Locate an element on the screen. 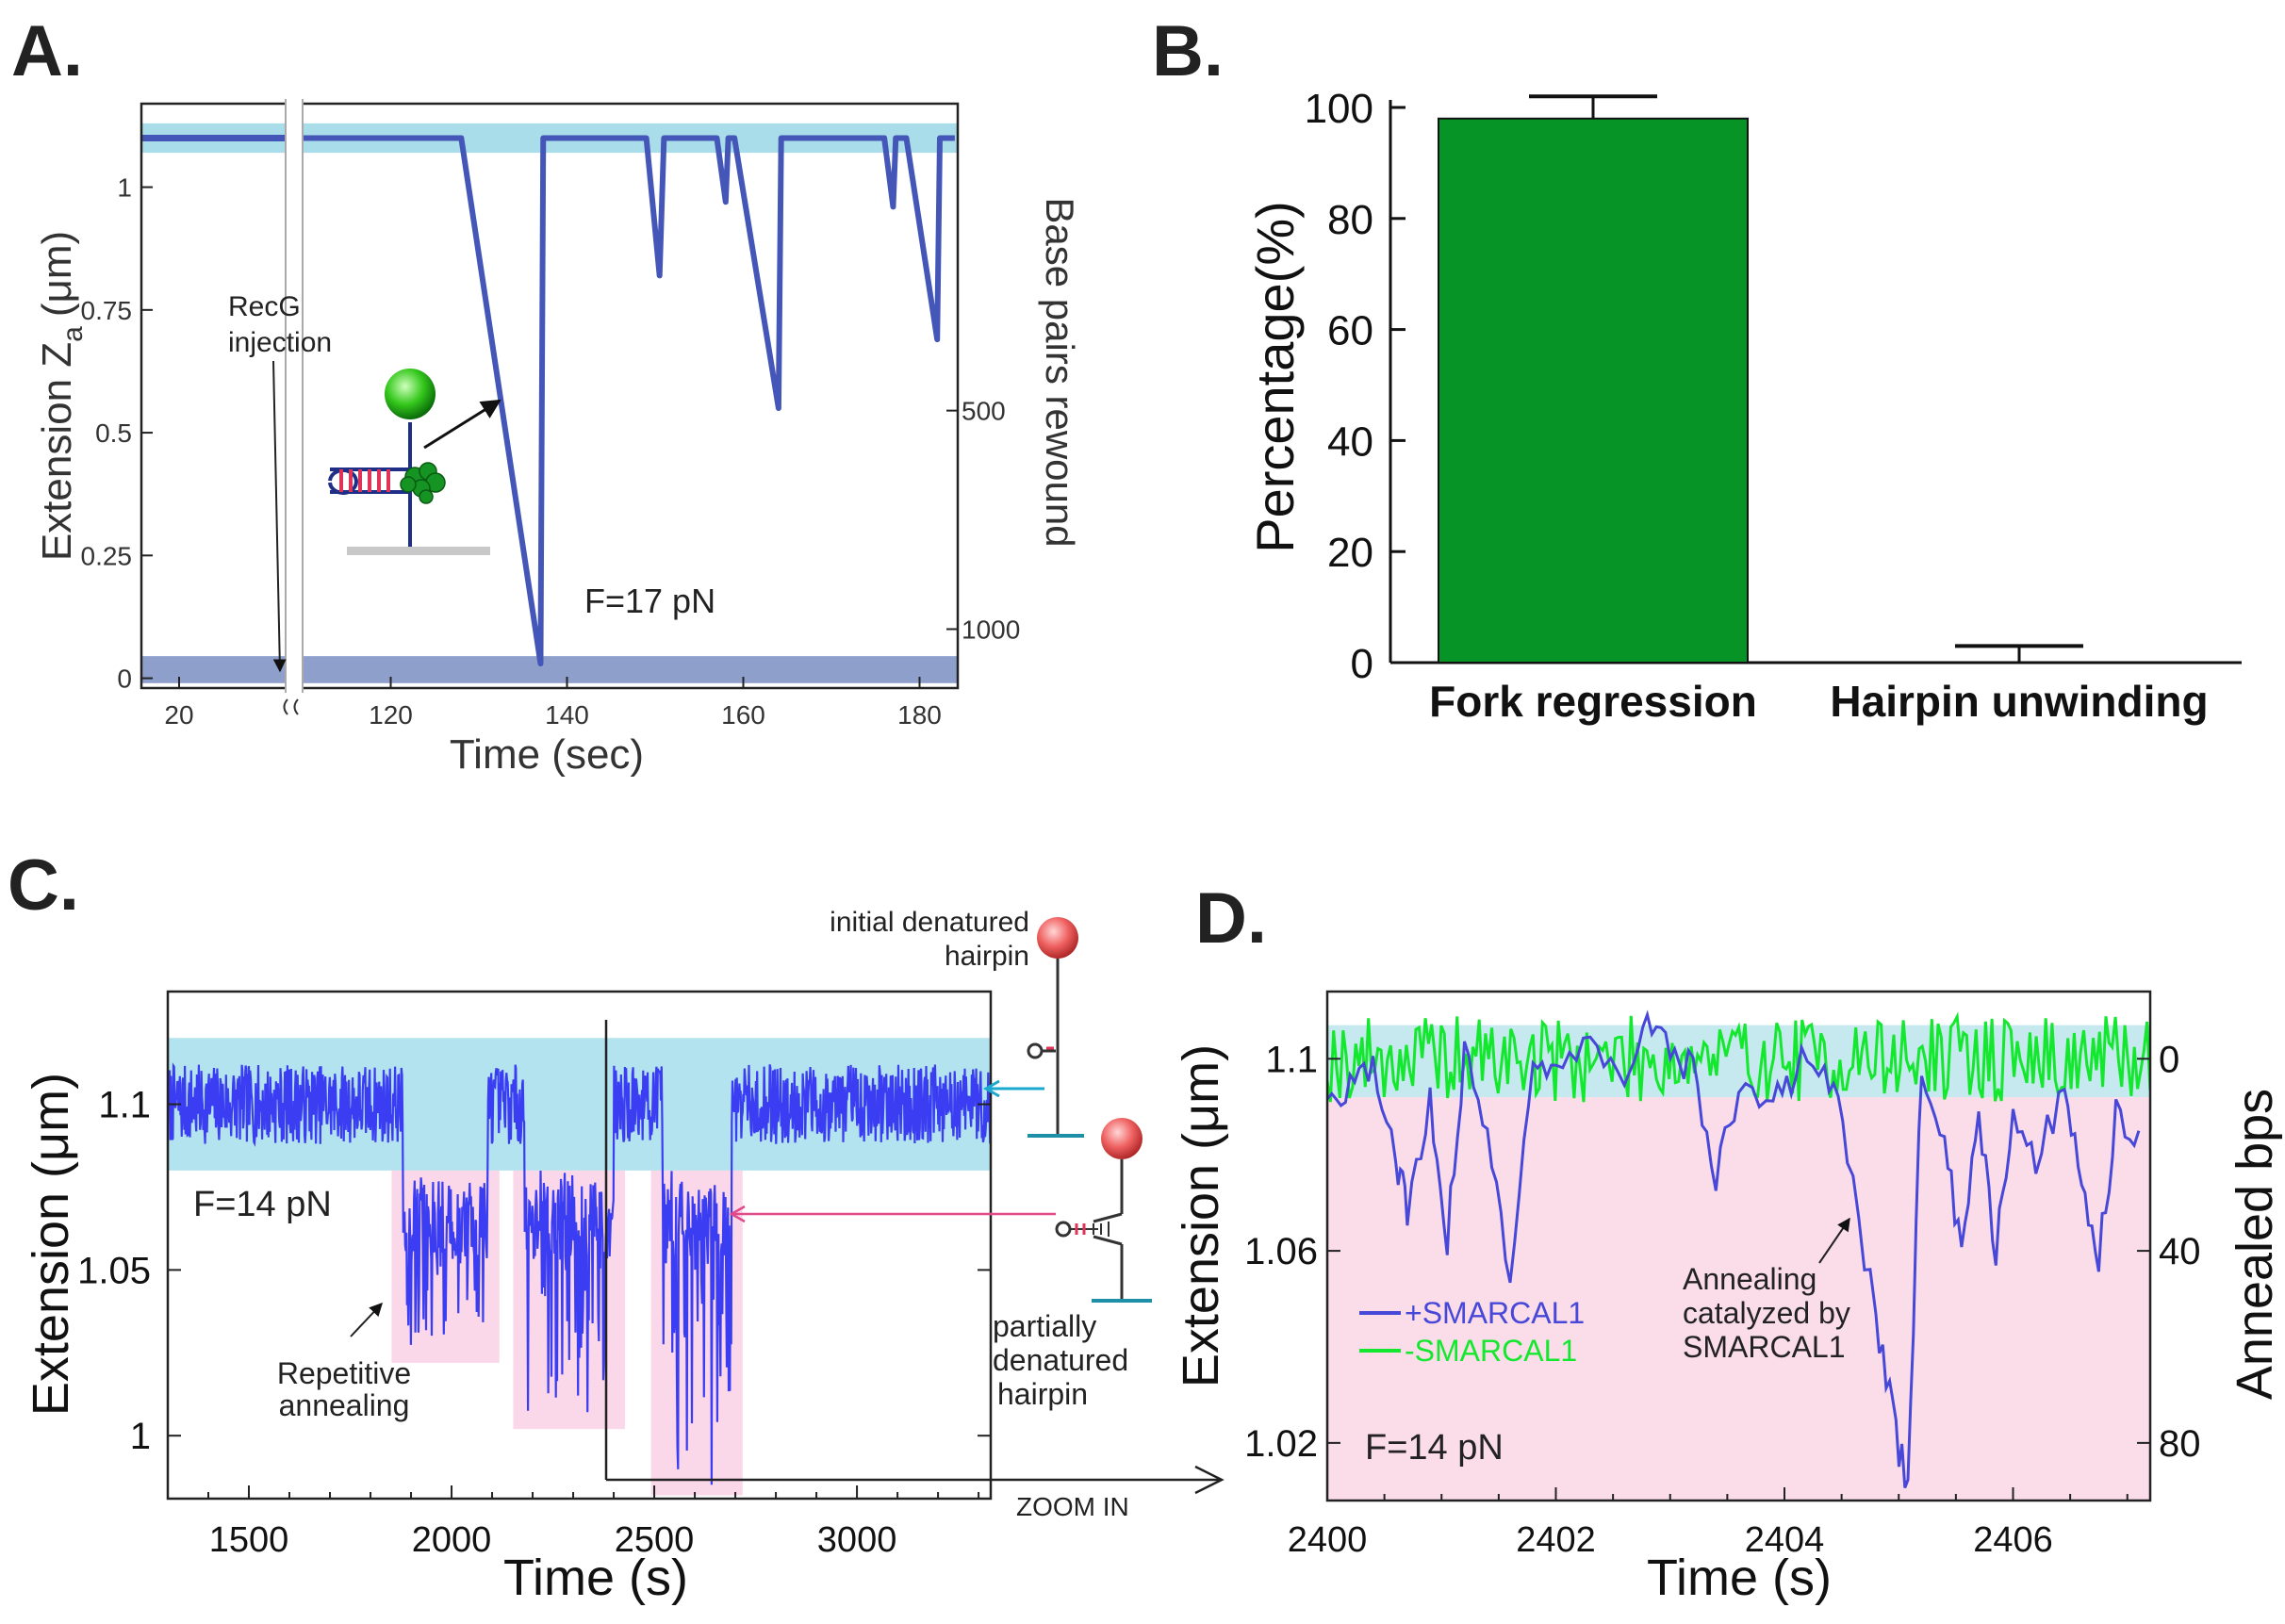  category-label-0: Fork regression is located at coordinates (1593, 701).